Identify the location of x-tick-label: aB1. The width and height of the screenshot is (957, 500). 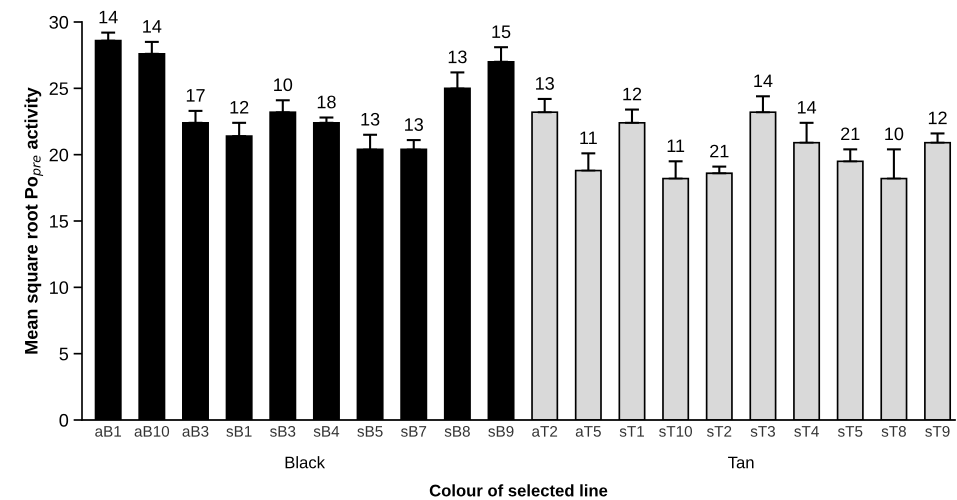
(108, 431).